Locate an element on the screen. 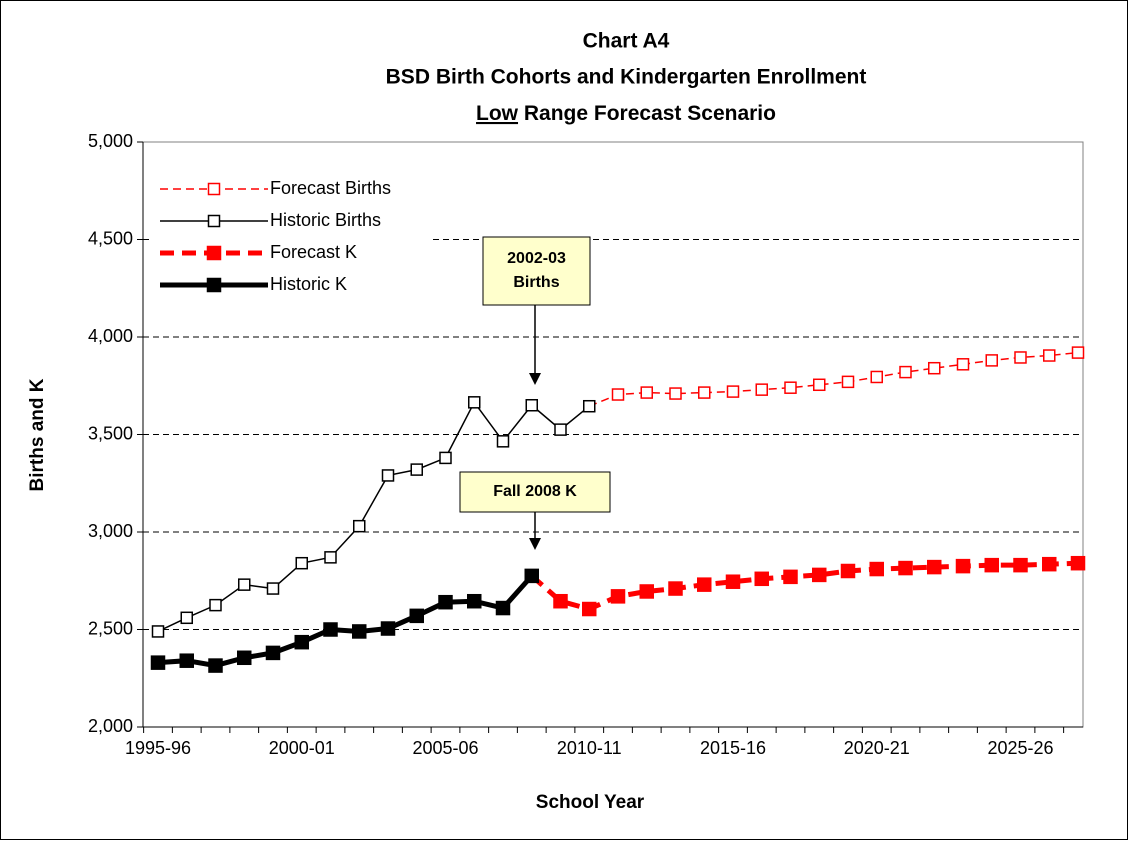  legend-label: Historic K is located at coordinates (308, 284).